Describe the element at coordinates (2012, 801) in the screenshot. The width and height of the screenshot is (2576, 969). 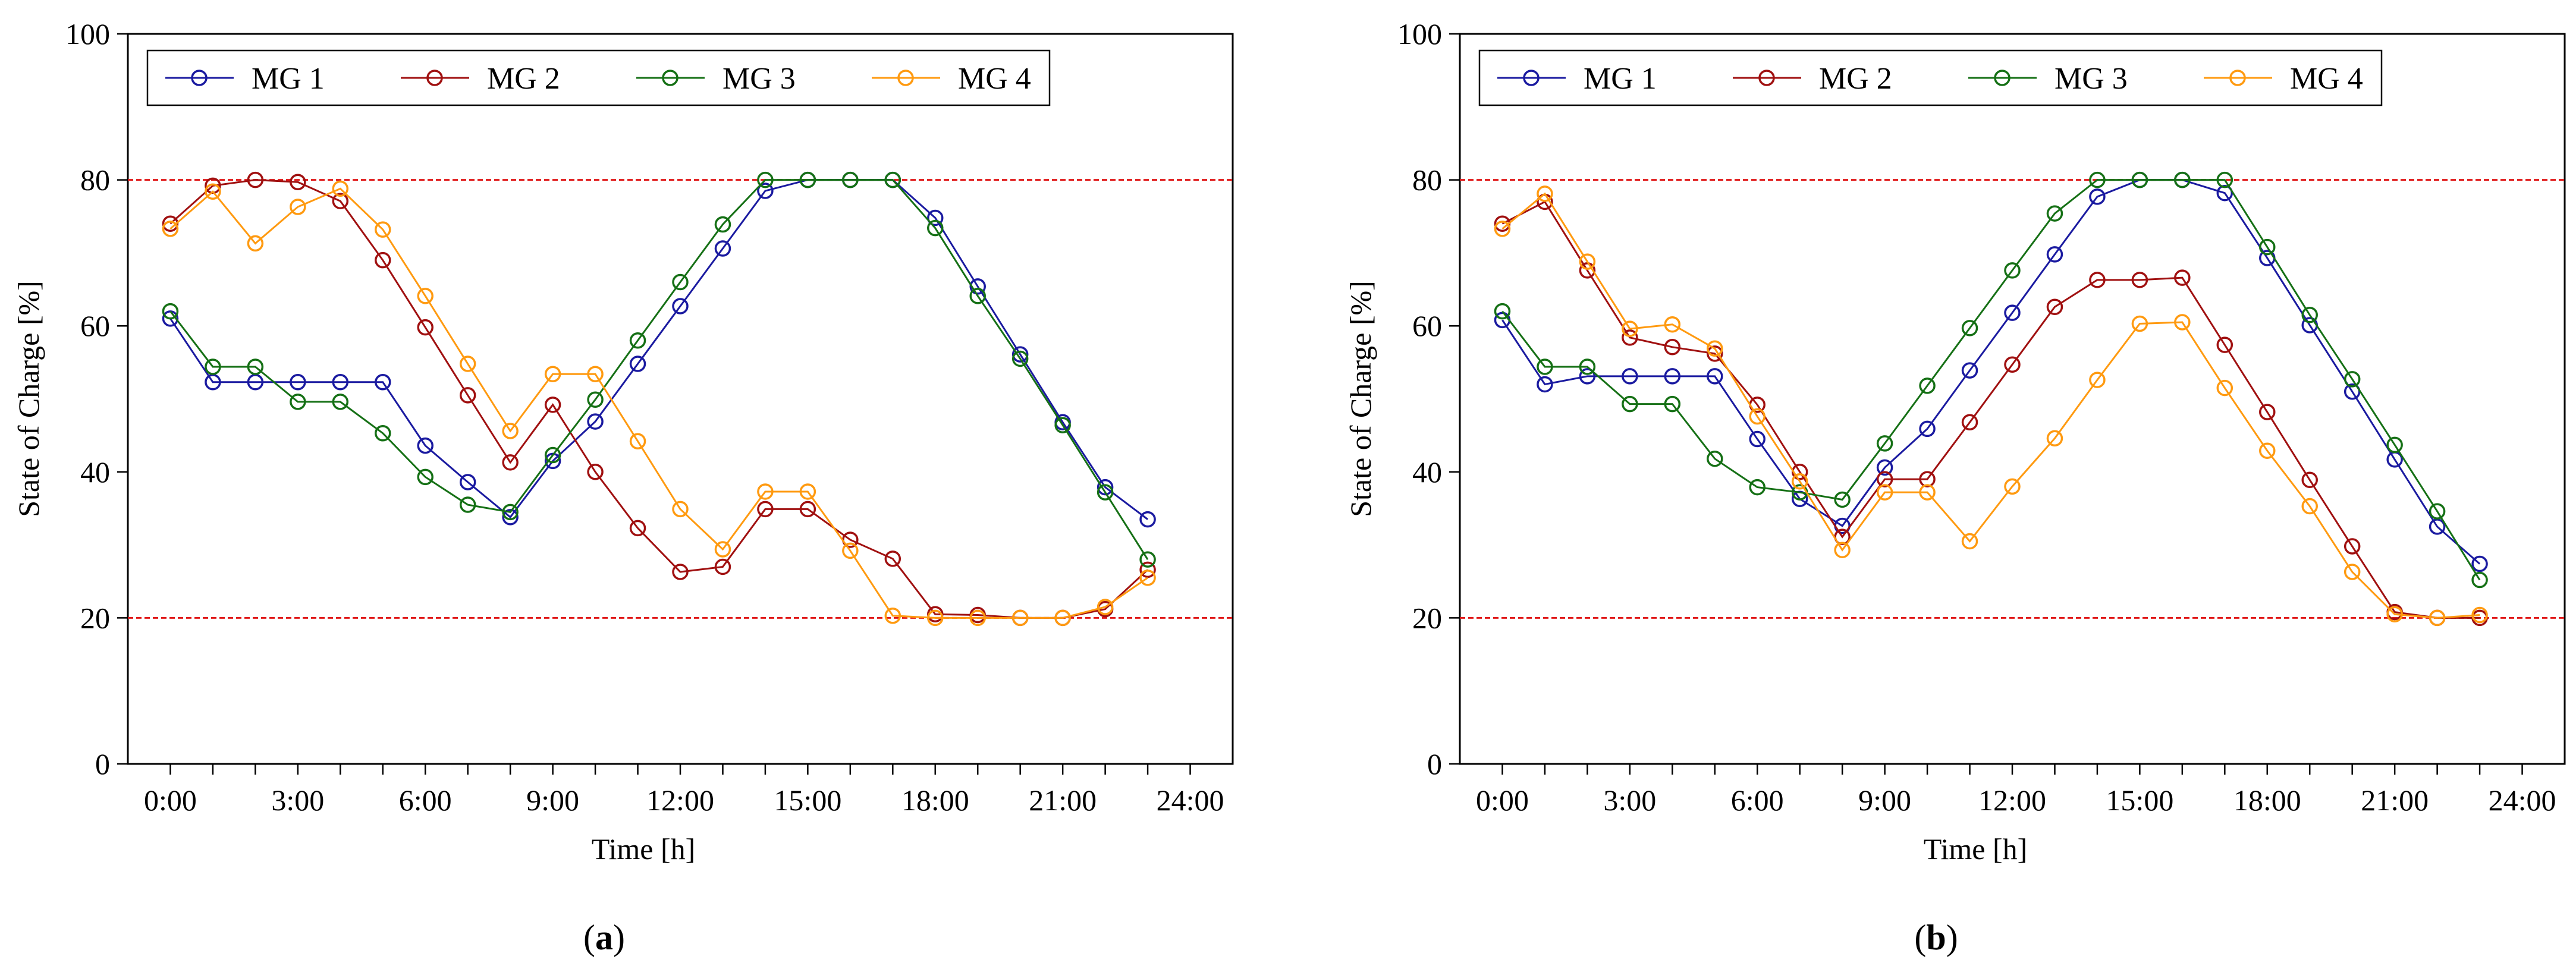
I see `x-tick-label: 12:00` at that location.